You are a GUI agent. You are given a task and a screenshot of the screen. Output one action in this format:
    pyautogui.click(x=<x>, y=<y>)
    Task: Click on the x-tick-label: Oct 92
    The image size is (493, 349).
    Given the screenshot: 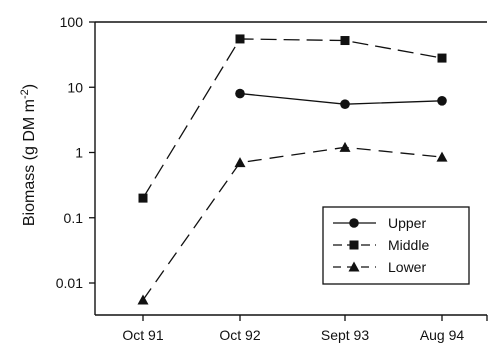 What is the action you would take?
    pyautogui.click(x=239, y=335)
    